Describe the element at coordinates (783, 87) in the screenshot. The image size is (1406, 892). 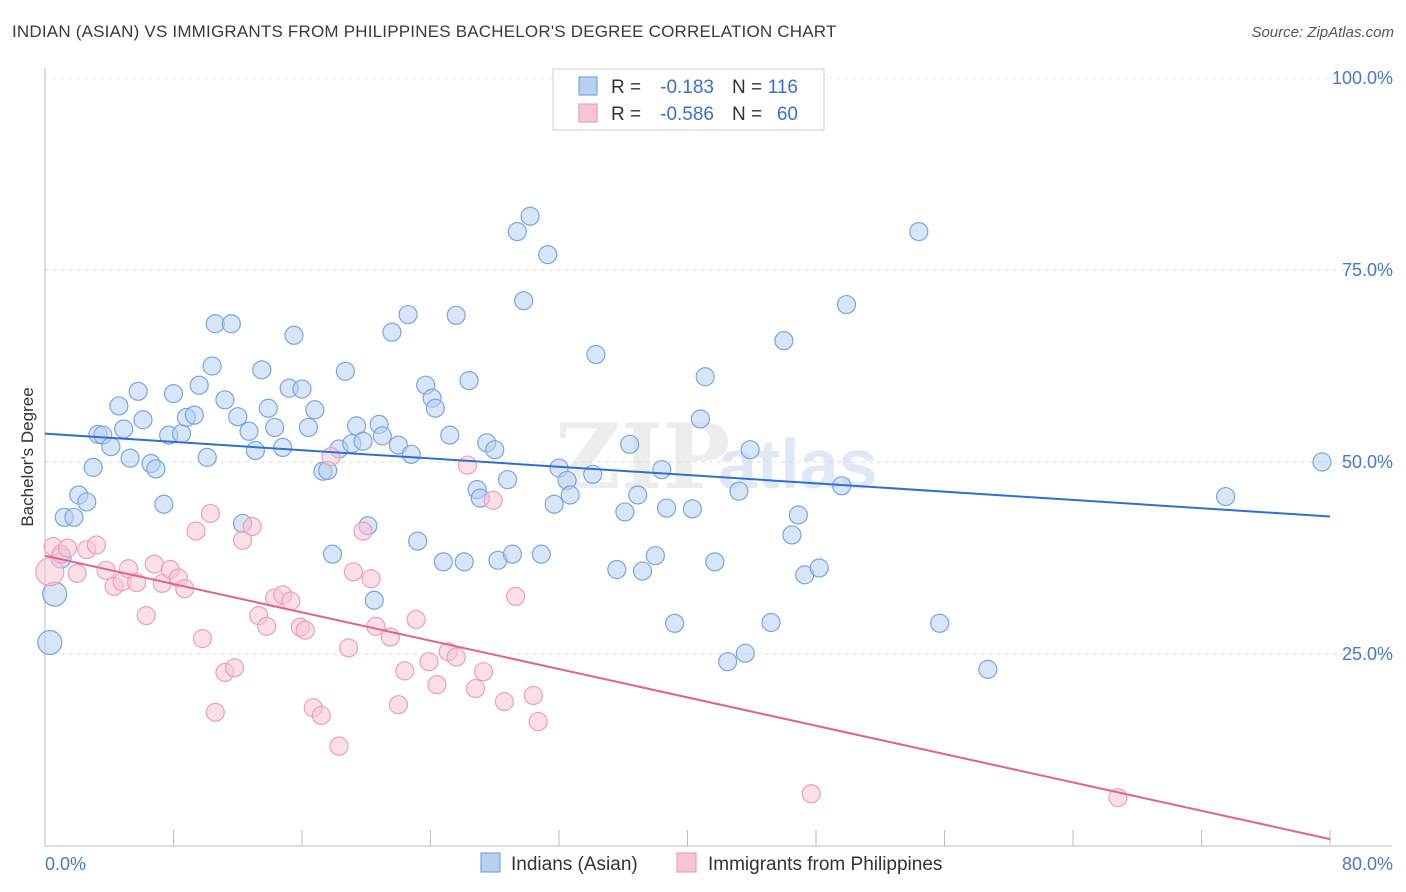
I see `legend-n-value-indians: 116` at that location.